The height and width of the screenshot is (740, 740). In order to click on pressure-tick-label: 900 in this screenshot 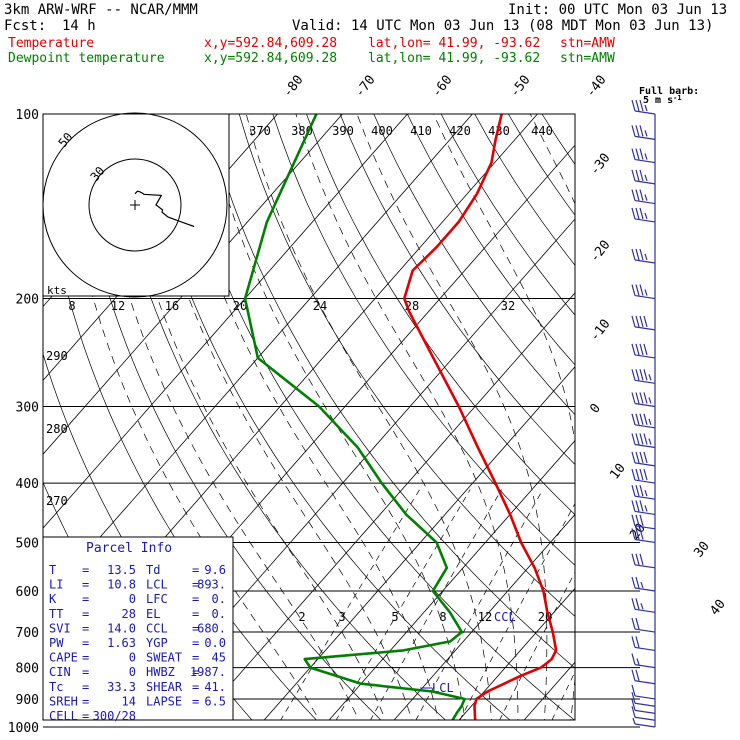, I will do `click(27, 700)`.